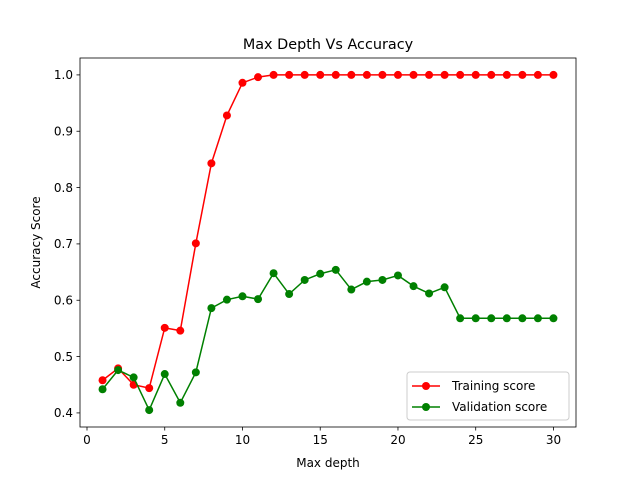  Describe the element at coordinates (87, 440) in the screenshot. I see `x-tick-label: 0` at that location.